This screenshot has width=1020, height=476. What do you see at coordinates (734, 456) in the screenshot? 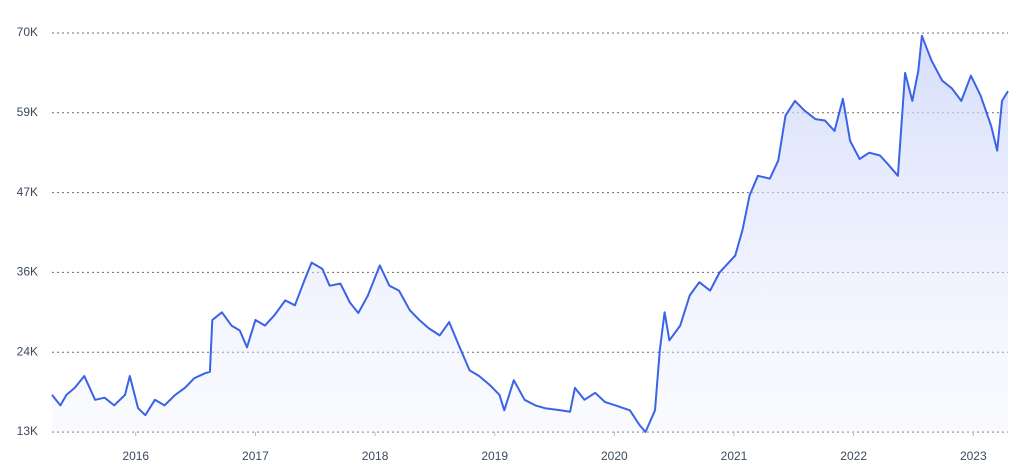
I see `x-tick-label: 2021` at bounding box center [734, 456].